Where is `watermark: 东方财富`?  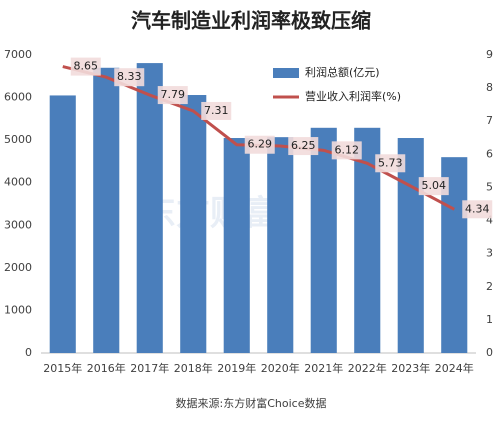 watermark: 东方财富 is located at coordinates (210, 214).